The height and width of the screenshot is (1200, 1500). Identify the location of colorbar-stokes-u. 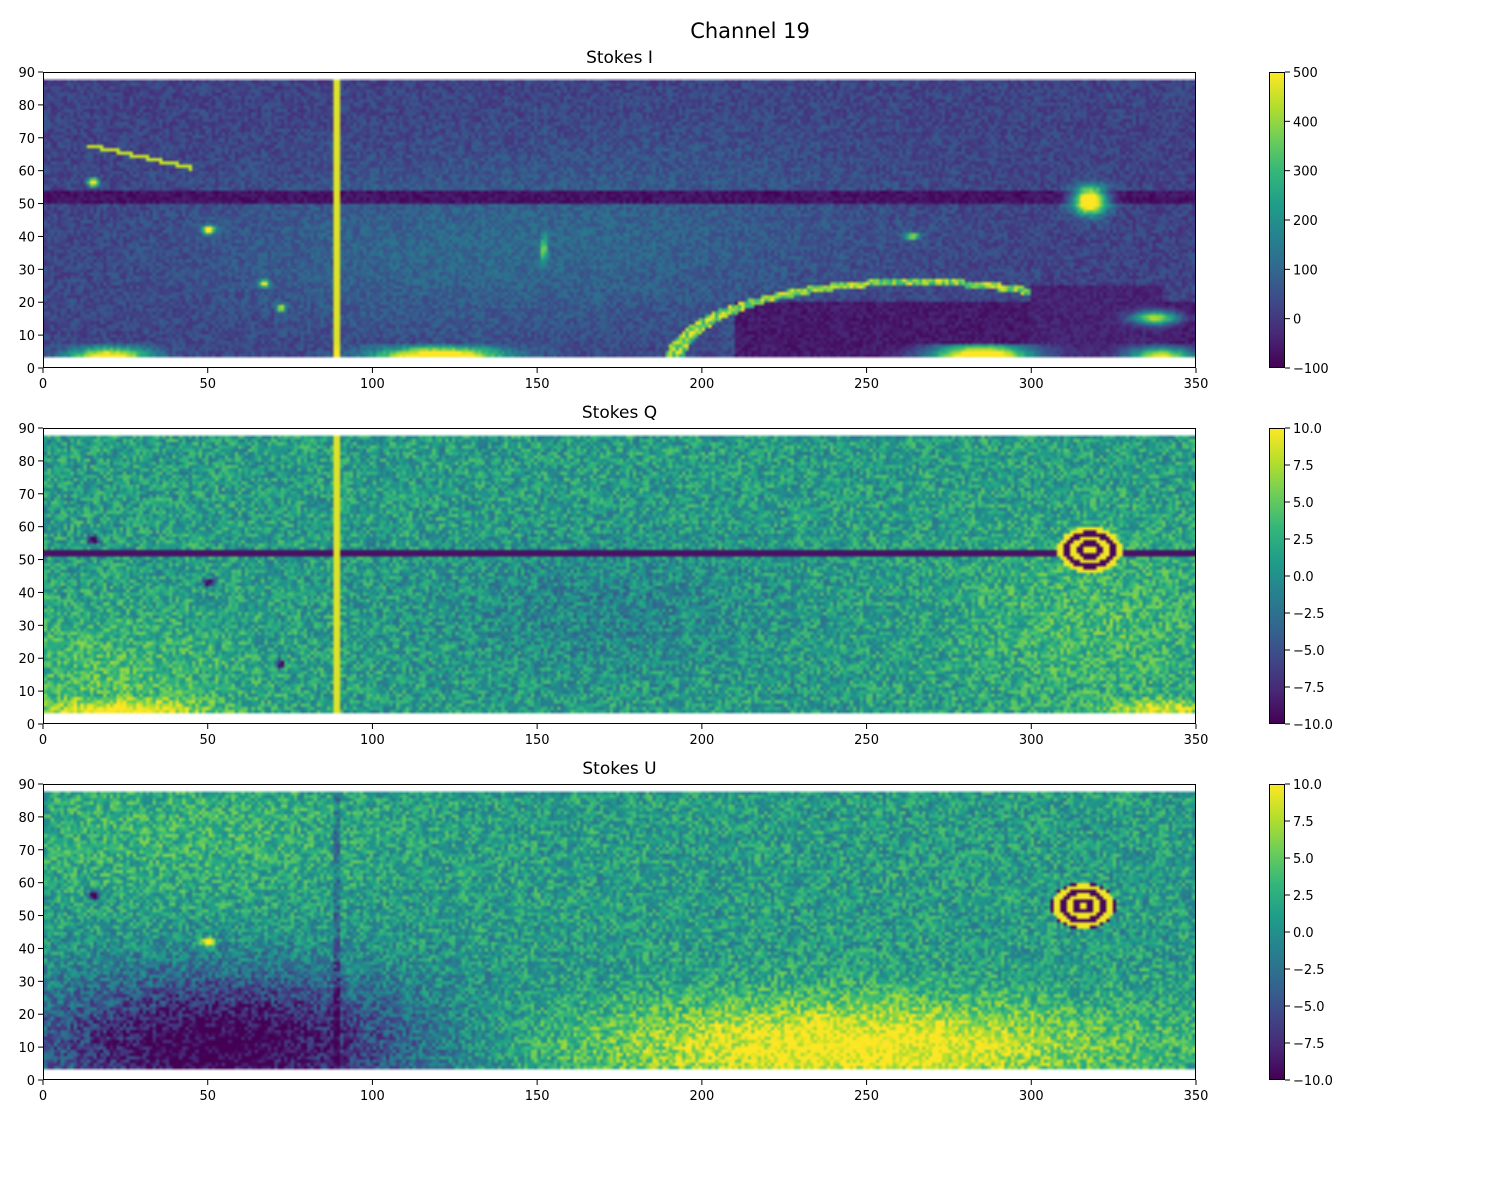
(1277, 932).